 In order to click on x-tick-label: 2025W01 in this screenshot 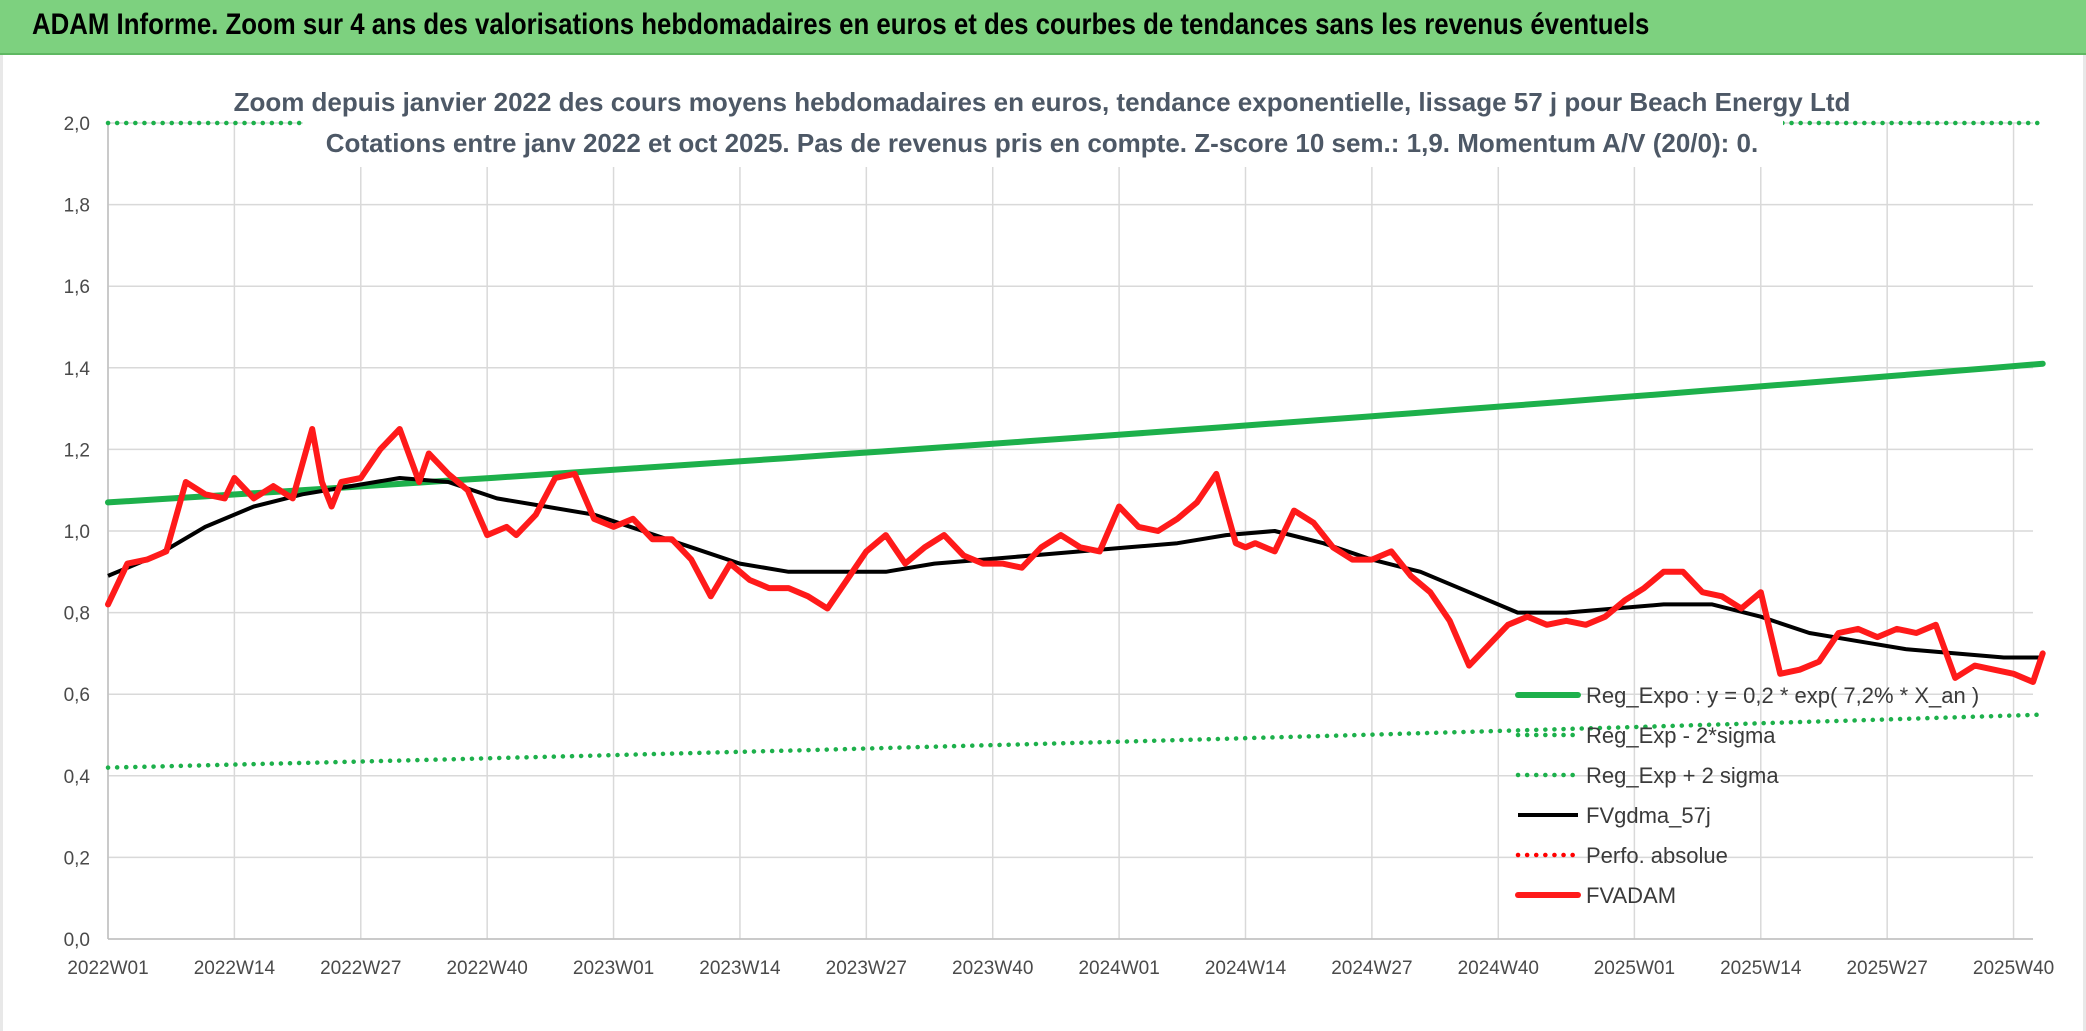, I will do `click(1634, 968)`.